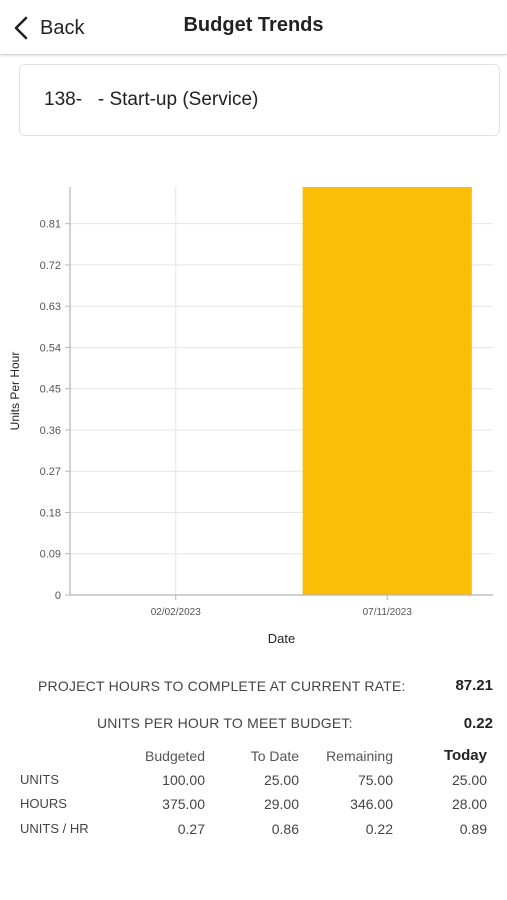 This screenshot has width=507, height=900. Describe the element at coordinates (281, 638) in the screenshot. I see `x-axis-title: Date` at that location.